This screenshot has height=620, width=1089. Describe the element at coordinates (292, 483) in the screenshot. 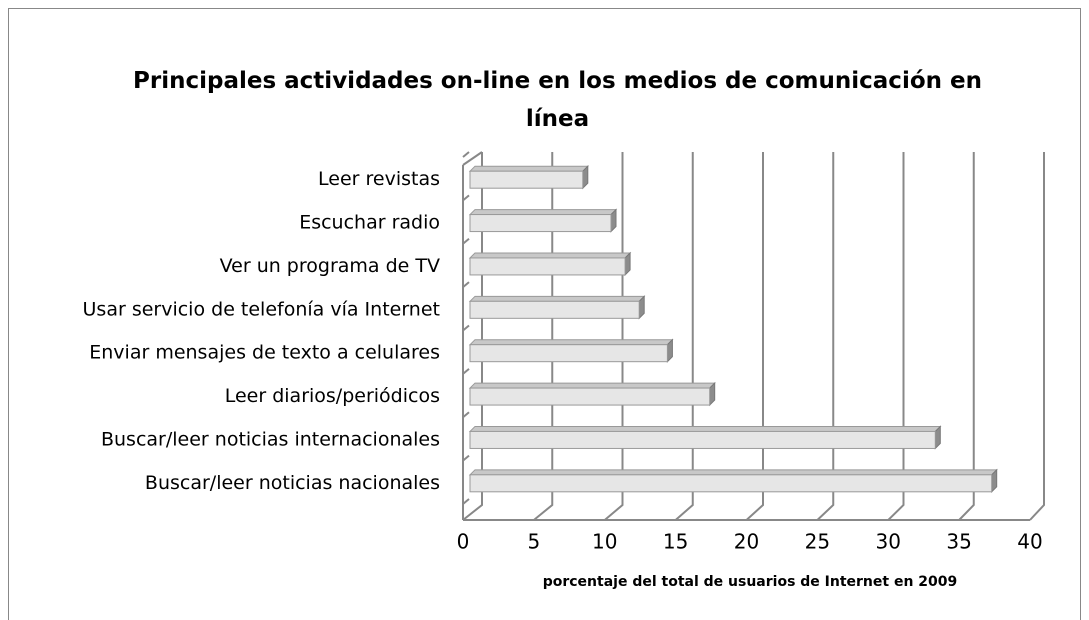

I see `y-tick-label: Buscar/leer noticias nacionales` at that location.